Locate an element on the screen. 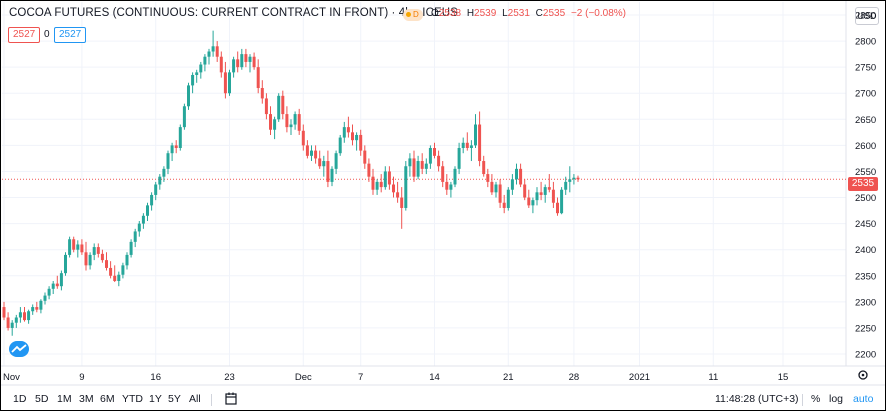  x-tick-label: Dec is located at coordinates (303, 377).